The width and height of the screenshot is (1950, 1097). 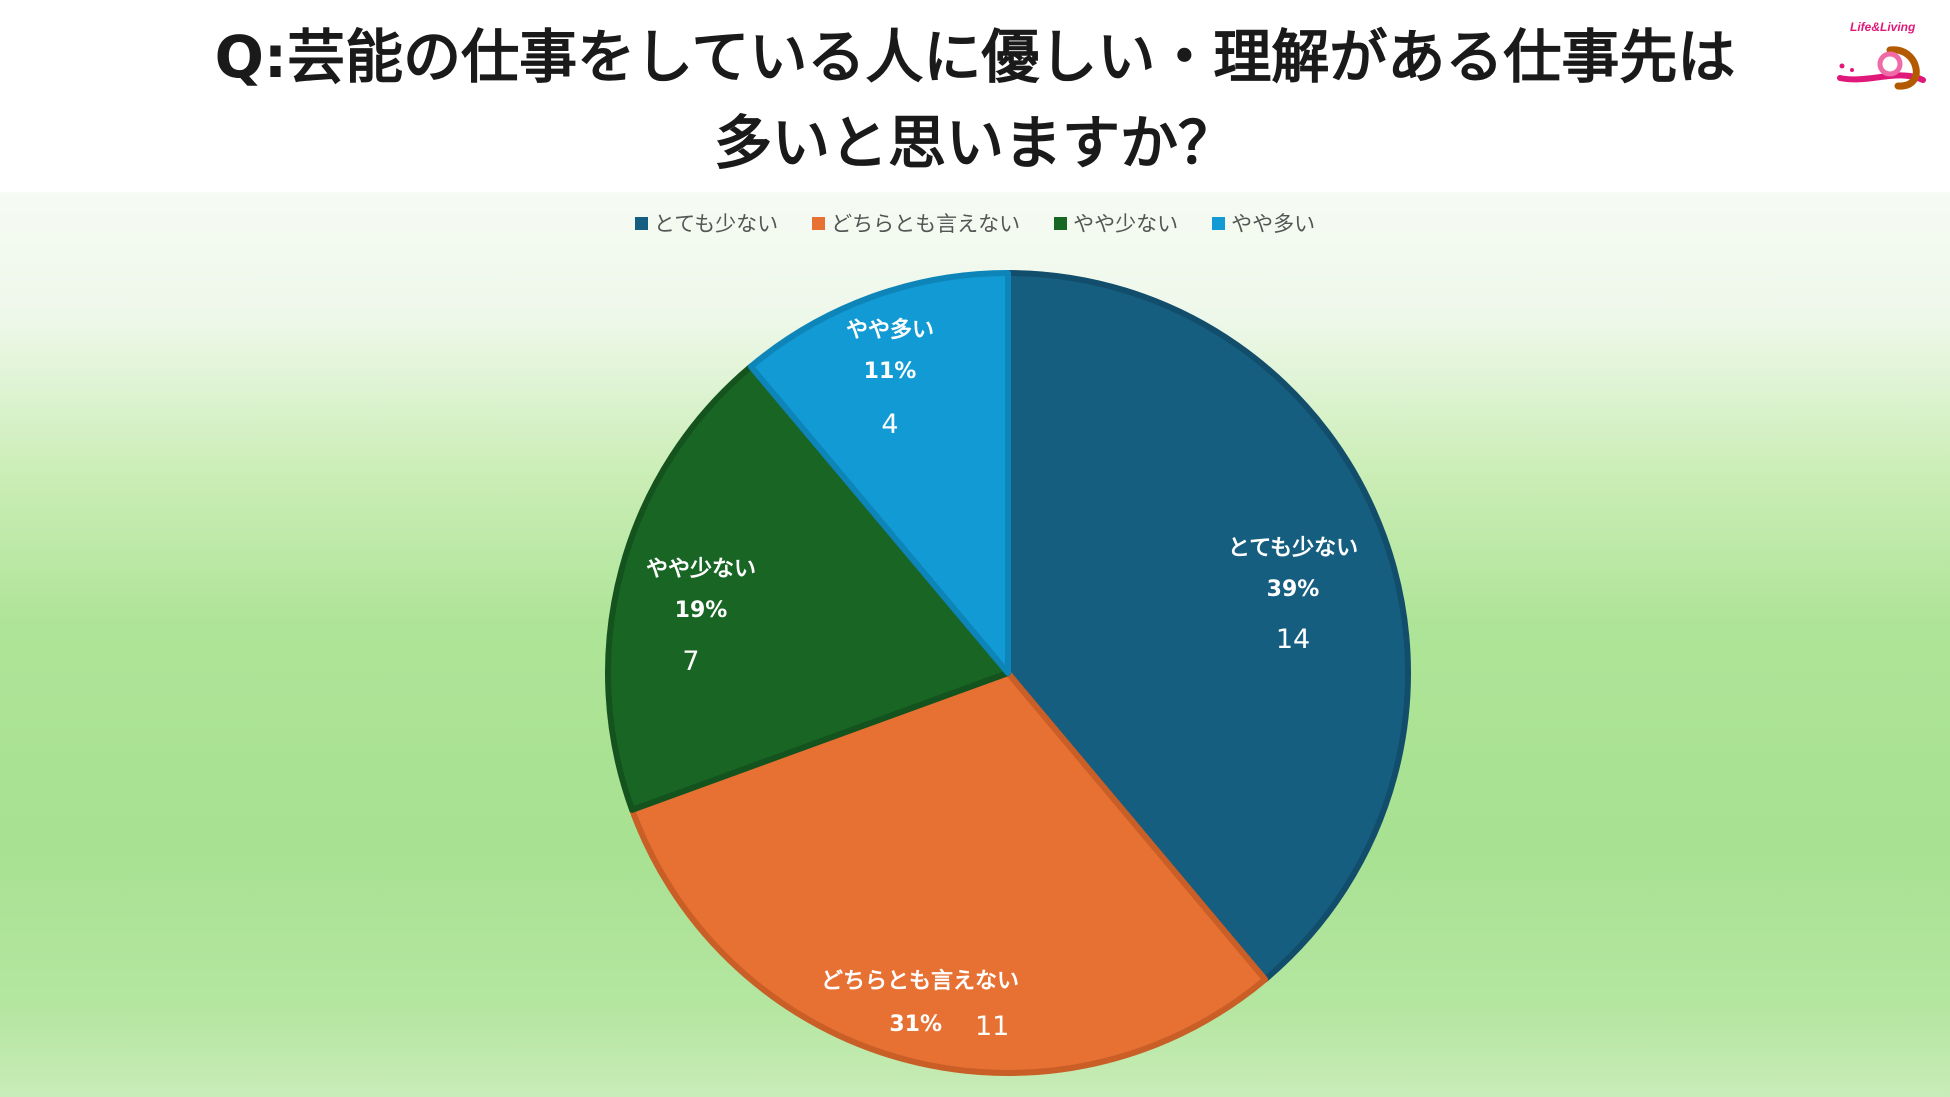 What do you see at coordinates (1293, 589) in the screenshot?
I see `slice-percent: 39%` at bounding box center [1293, 589].